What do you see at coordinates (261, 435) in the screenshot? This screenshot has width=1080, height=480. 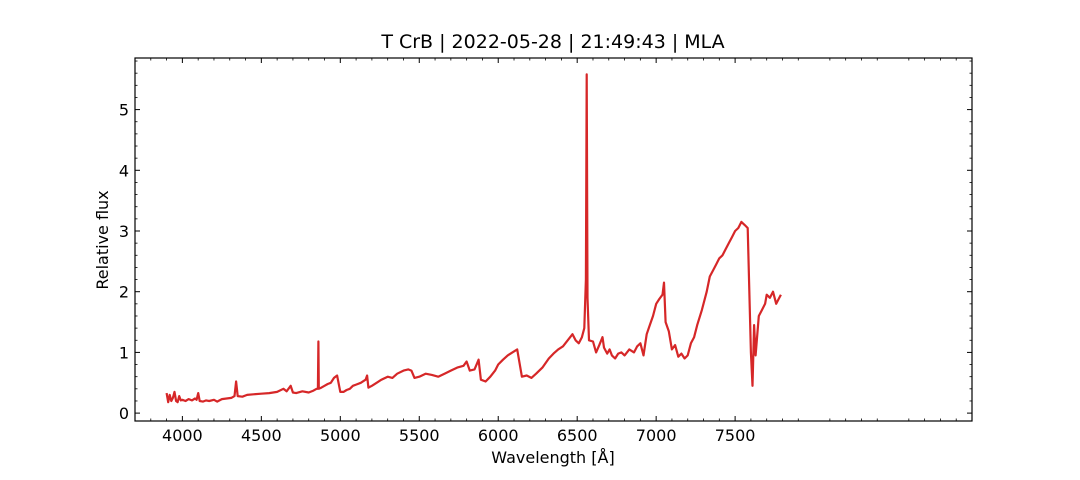 I see `x-tick-label: 4500` at bounding box center [261, 435].